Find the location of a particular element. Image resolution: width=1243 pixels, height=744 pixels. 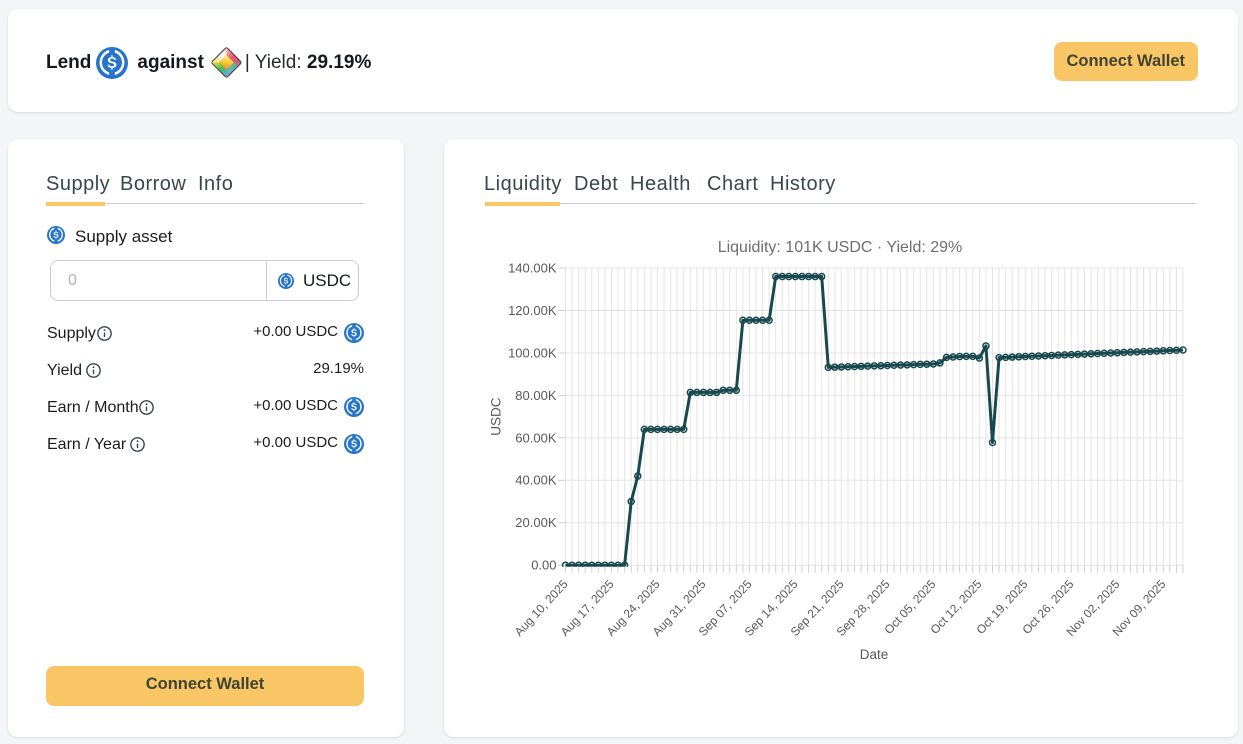

svg-text: 0.00 is located at coordinates (543, 565).